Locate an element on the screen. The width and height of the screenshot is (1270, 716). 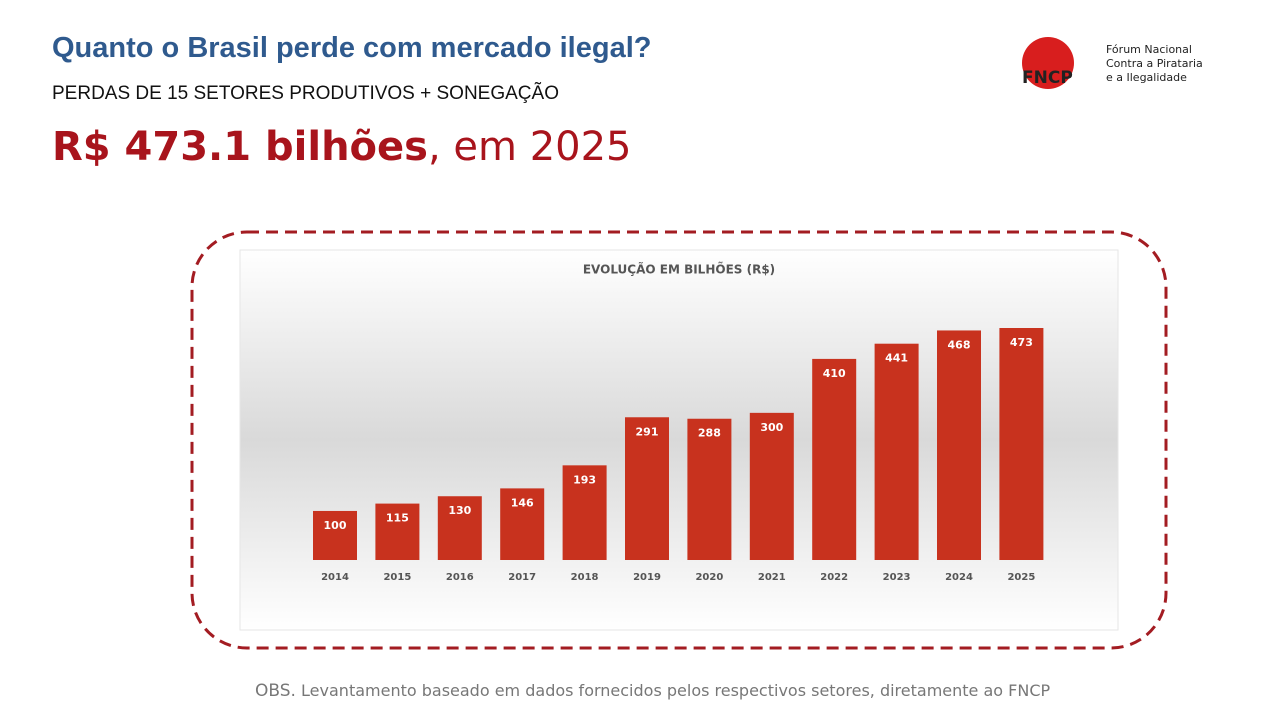
x-tick-label: 2019 is located at coordinates (647, 577).